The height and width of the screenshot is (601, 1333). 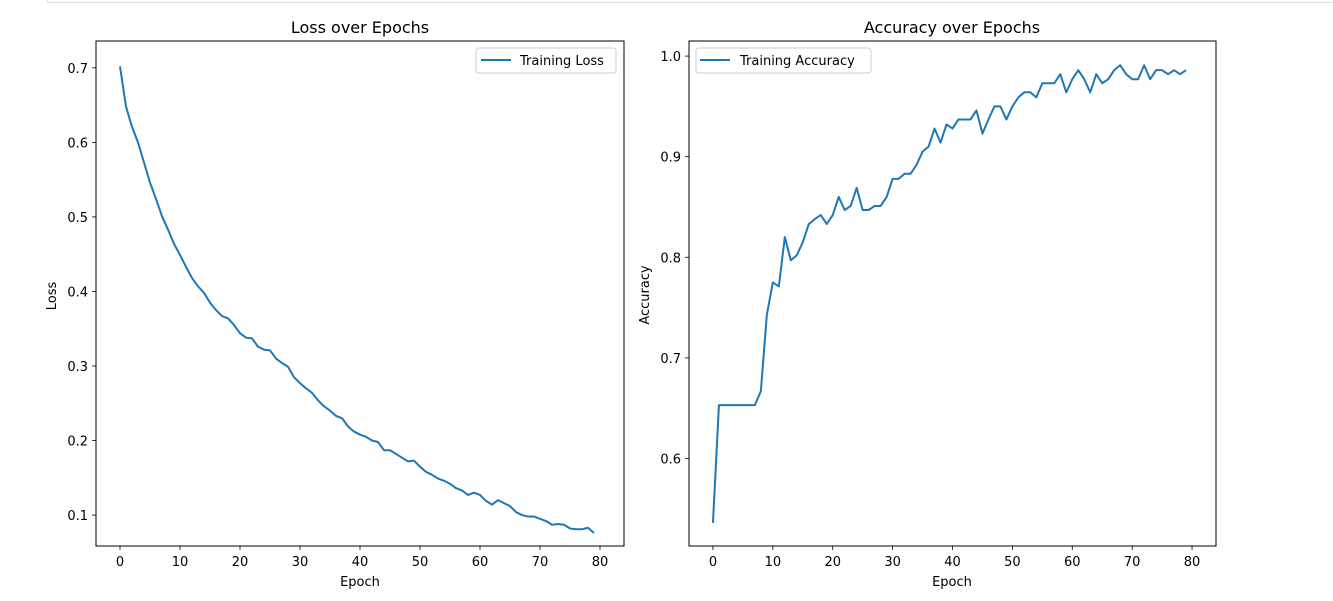 What do you see at coordinates (952, 562) in the screenshot?
I see `accuracy-x-tick-label: 40` at bounding box center [952, 562].